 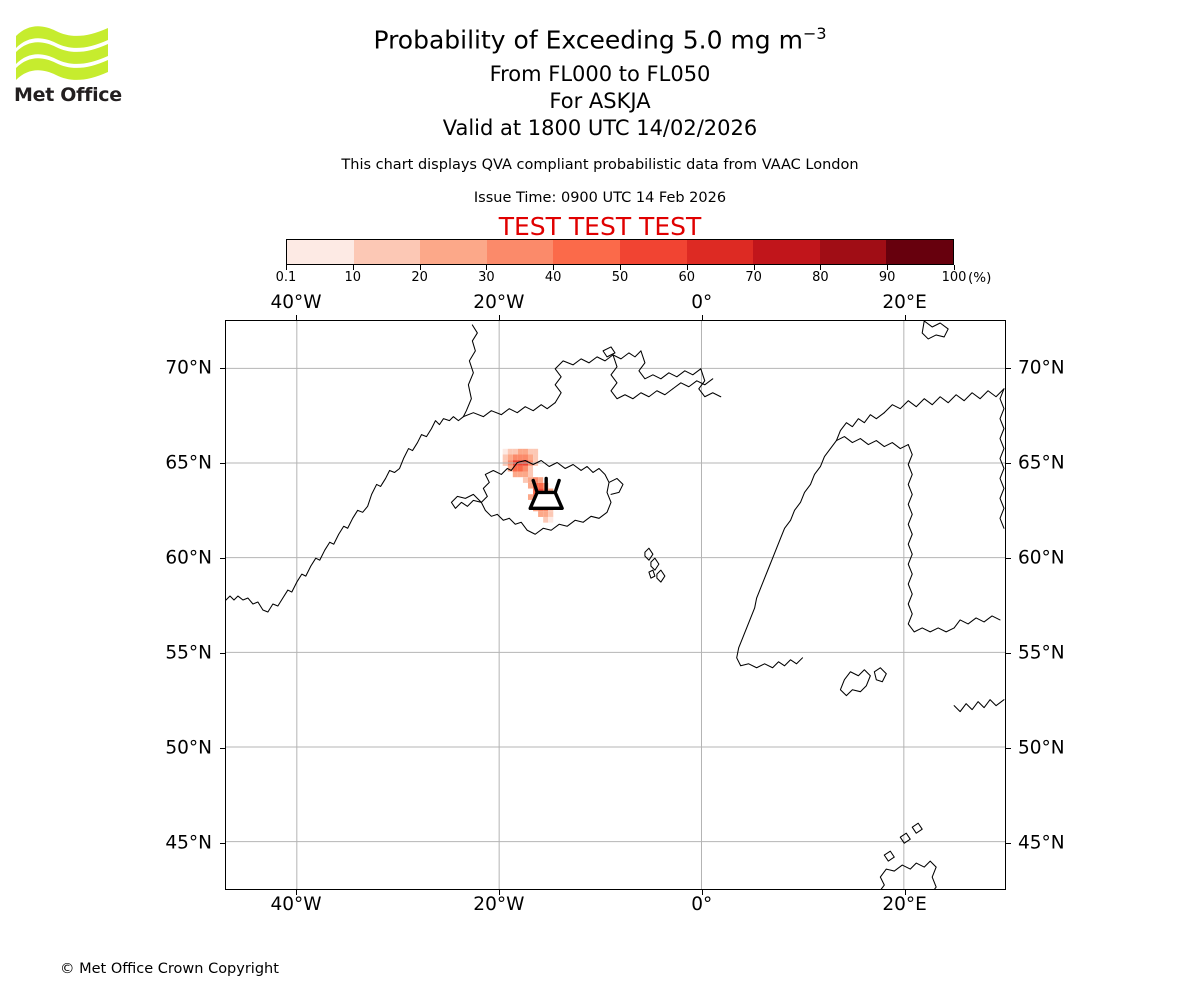 What do you see at coordinates (353, 277) in the screenshot?
I see `colorbar-tick-label-1: 10` at bounding box center [353, 277].